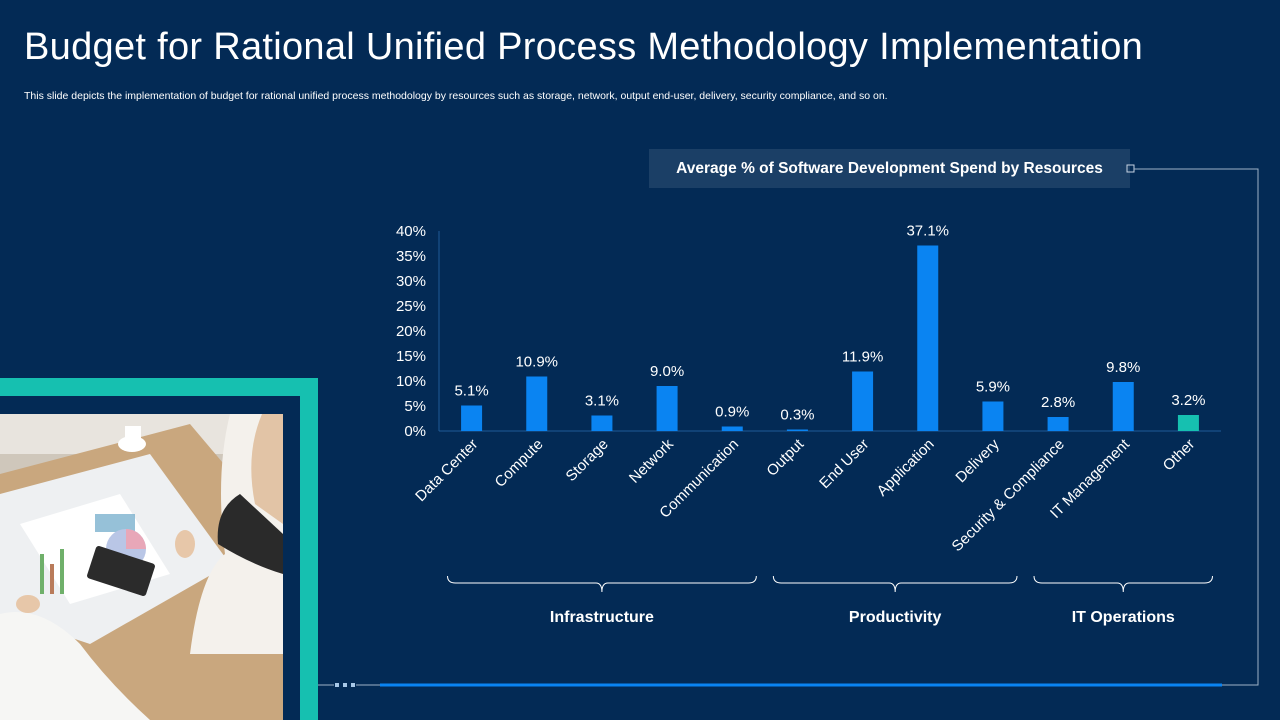 The image size is (1280, 720). What do you see at coordinates (895, 617) in the screenshot?
I see `group-label: Productivity` at bounding box center [895, 617].